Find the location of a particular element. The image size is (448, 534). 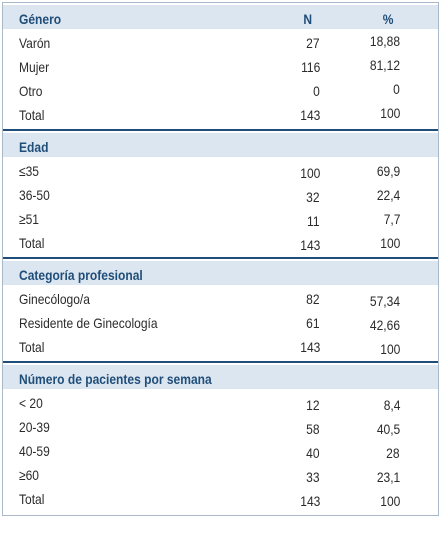

row-n: 82 is located at coordinates (313, 299).